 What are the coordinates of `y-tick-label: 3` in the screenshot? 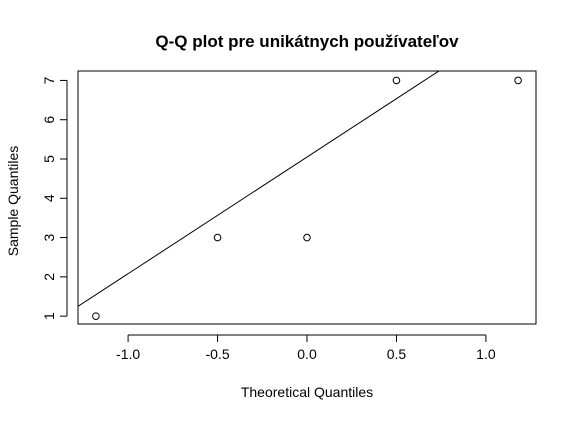 It's located at (49, 237).